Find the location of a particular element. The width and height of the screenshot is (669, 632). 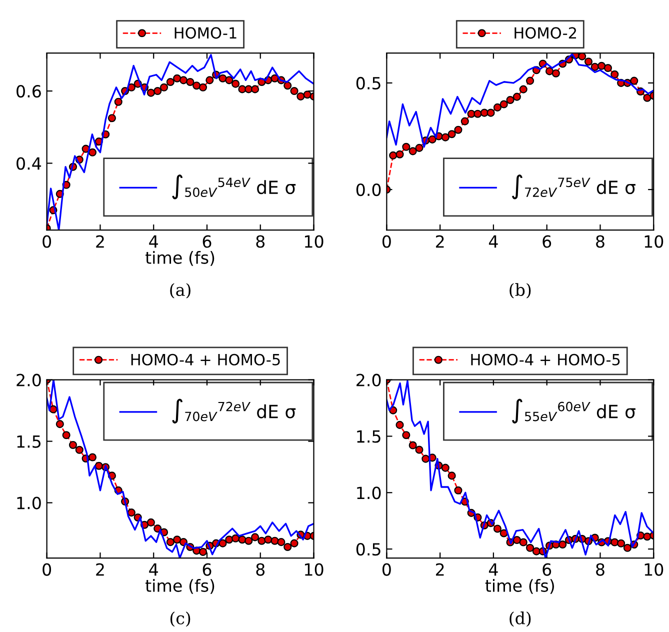

y-tick-label: 0.6 is located at coordinates (28, 91).